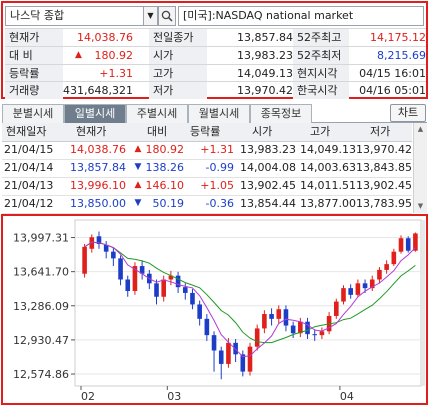 The height and width of the screenshot is (406, 429). Describe the element at coordinates (320, 131) in the screenshot. I see `col-high-header: 고가` at that location.